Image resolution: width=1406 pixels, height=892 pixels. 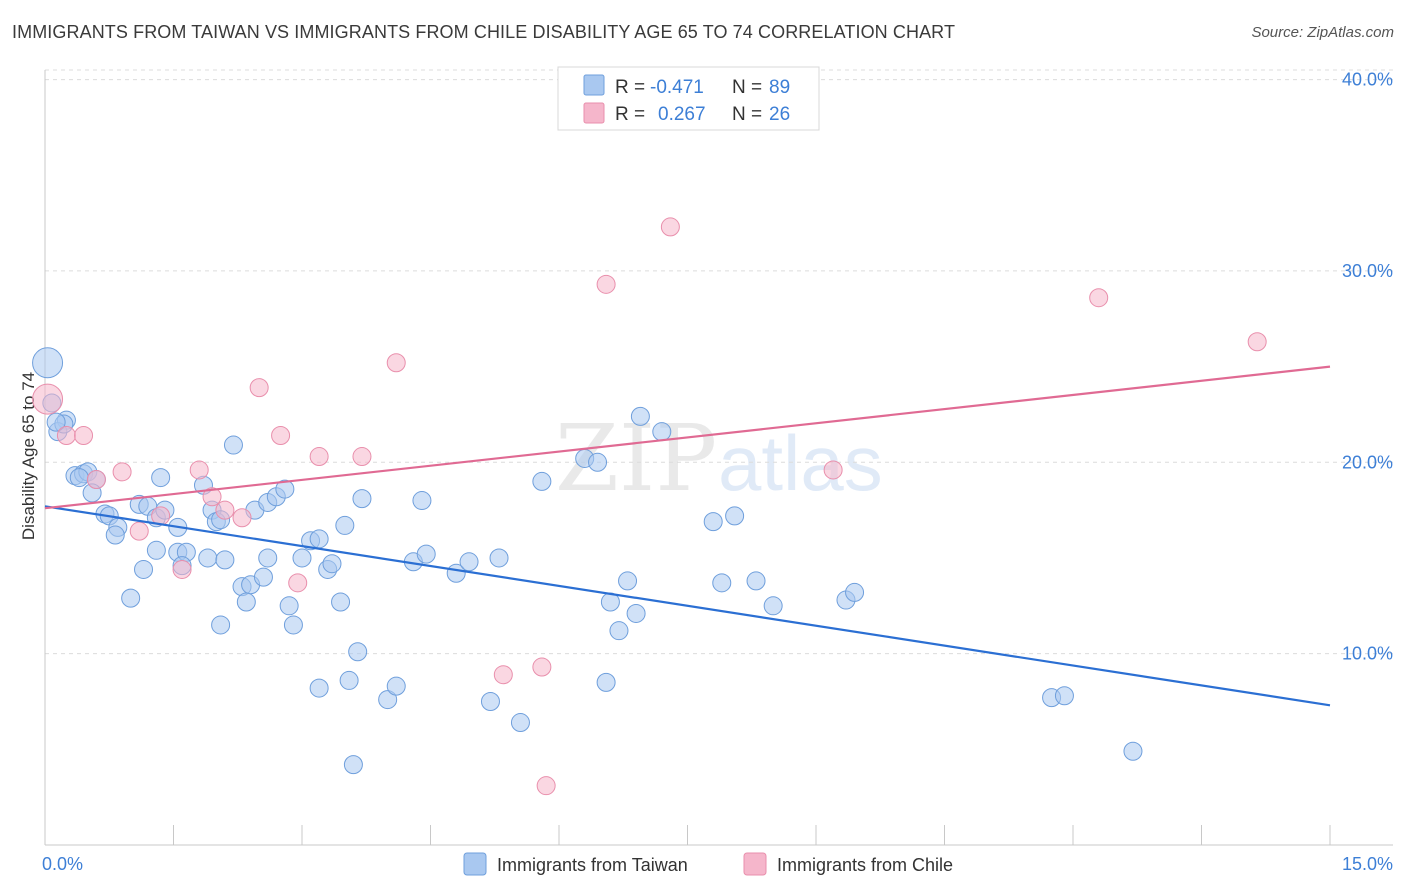 What do you see at coordinates (677, 87) in the screenshot?
I see `legend-r-value-taiwan: -0.471` at bounding box center [677, 87].